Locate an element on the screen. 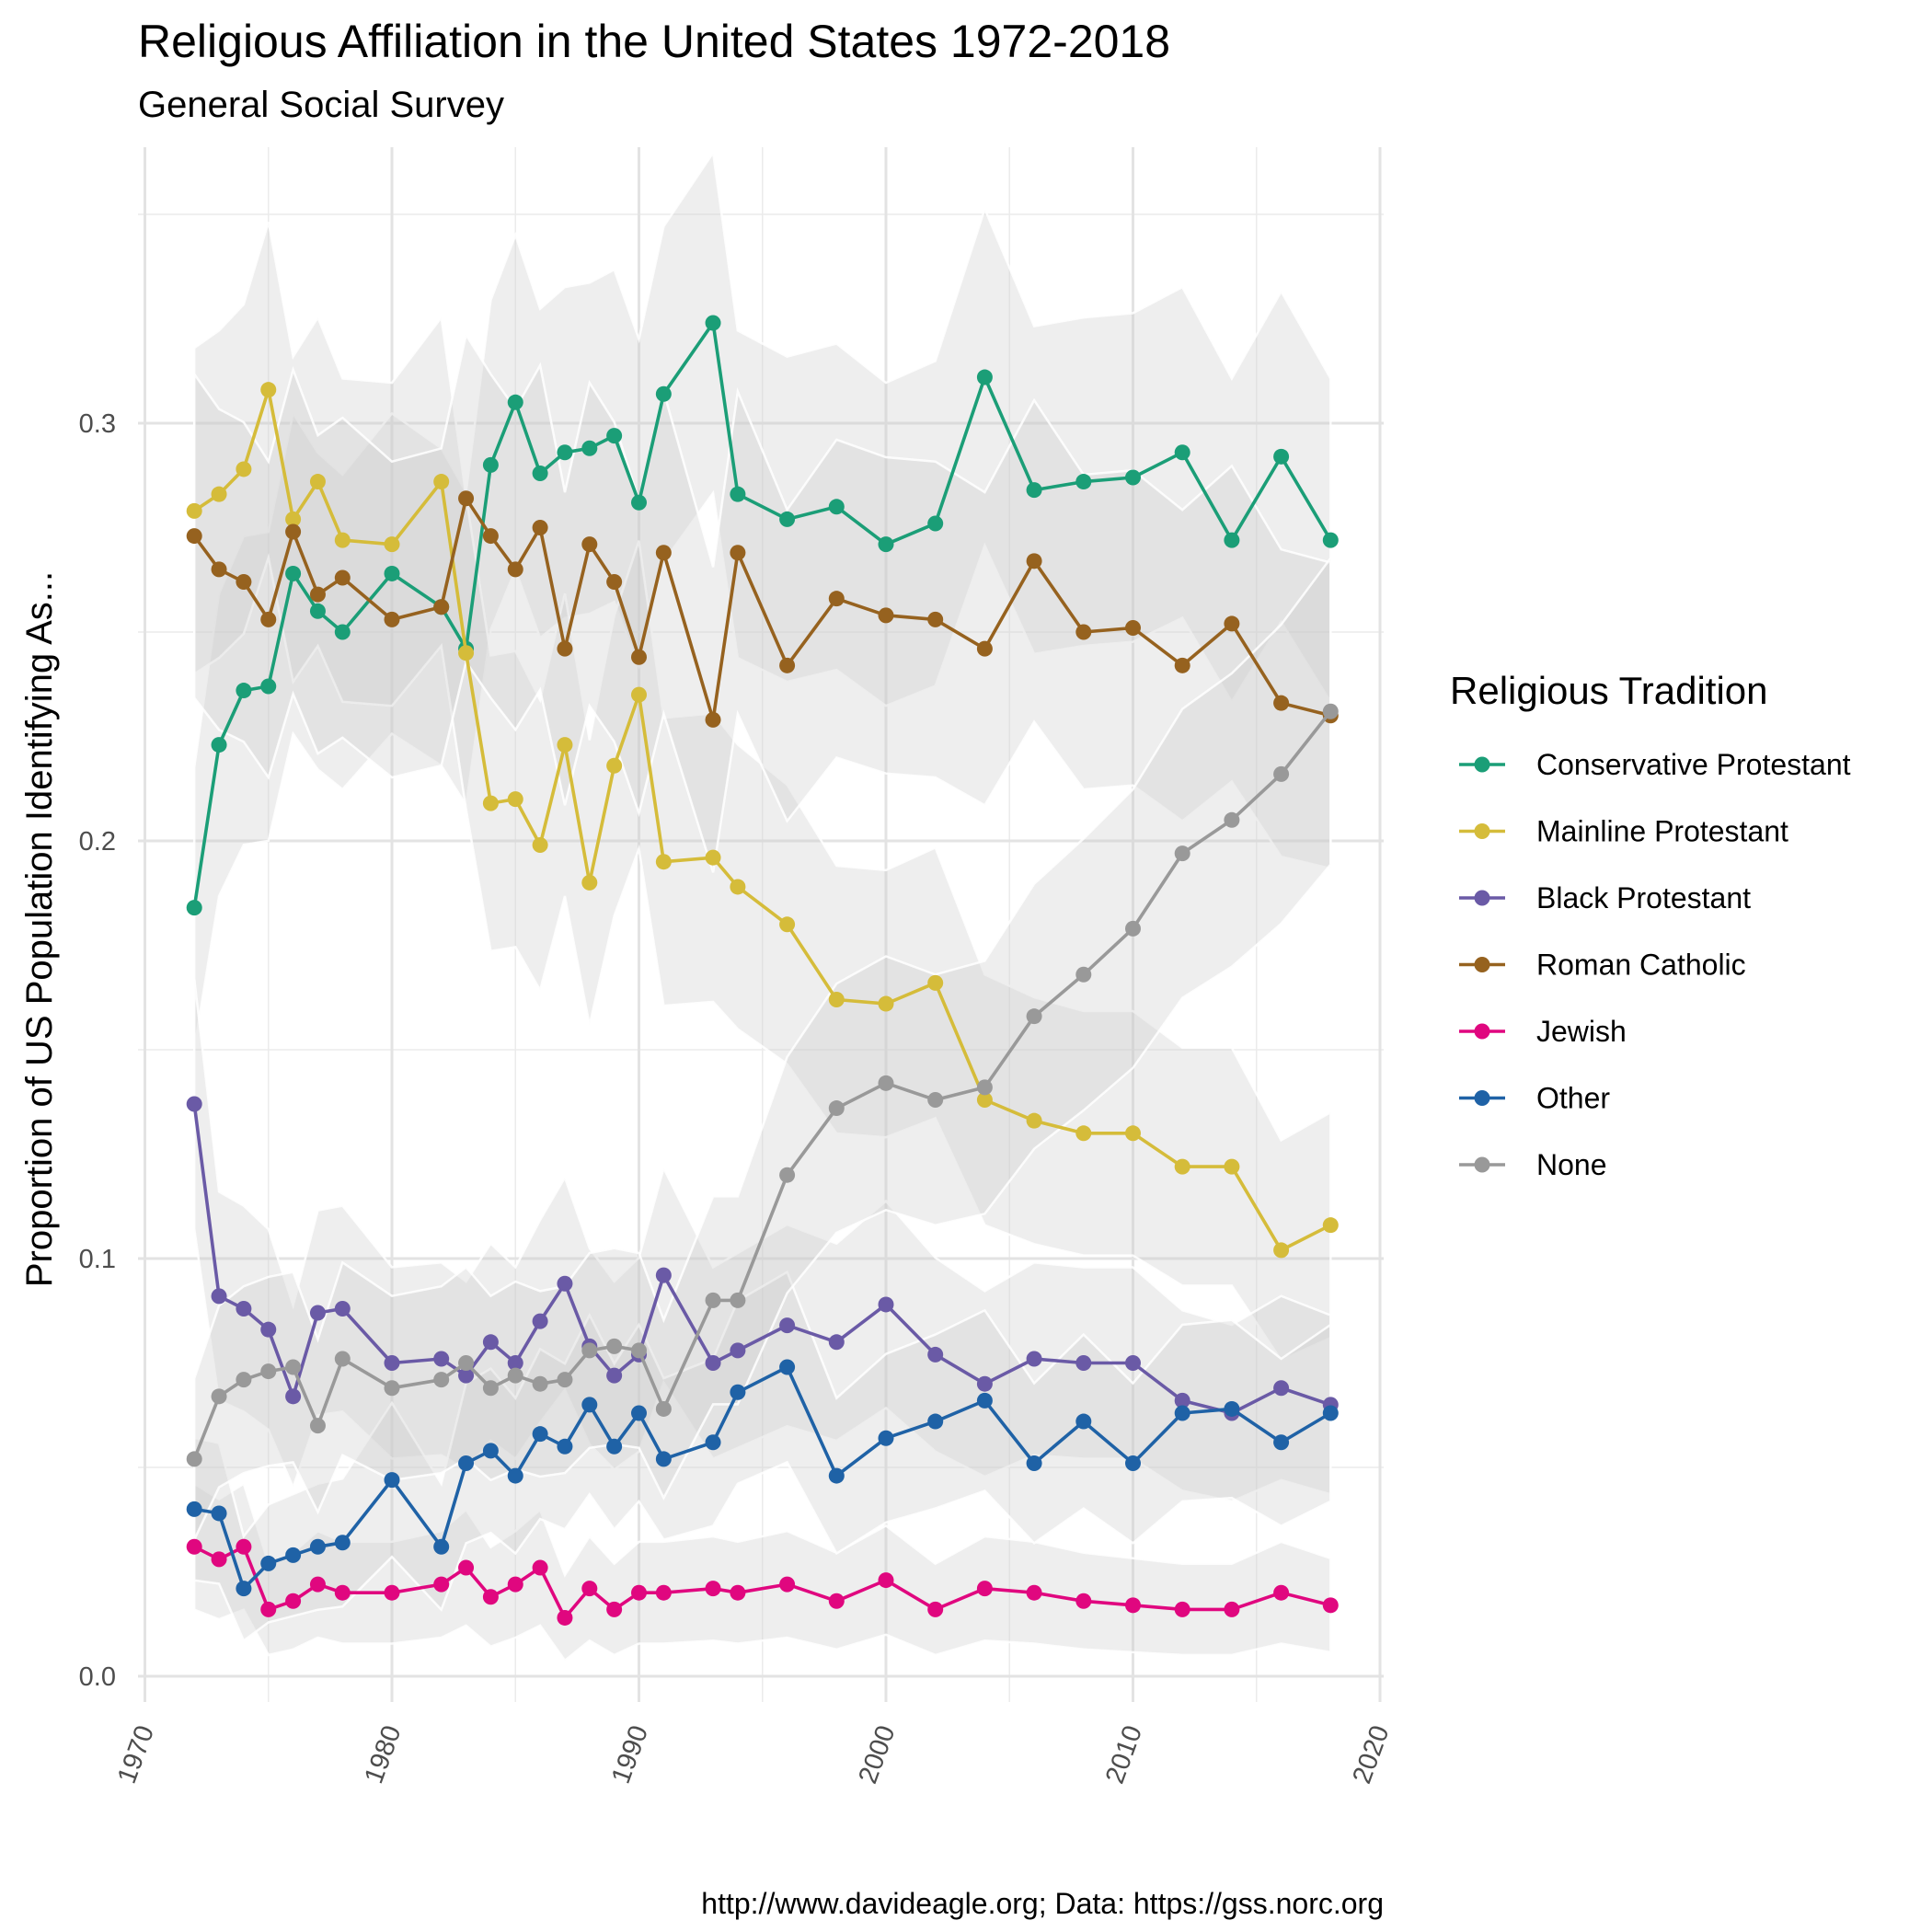 The height and width of the screenshot is (1932, 1932). chart-subtitle: General Social Survey is located at coordinates (321, 105).